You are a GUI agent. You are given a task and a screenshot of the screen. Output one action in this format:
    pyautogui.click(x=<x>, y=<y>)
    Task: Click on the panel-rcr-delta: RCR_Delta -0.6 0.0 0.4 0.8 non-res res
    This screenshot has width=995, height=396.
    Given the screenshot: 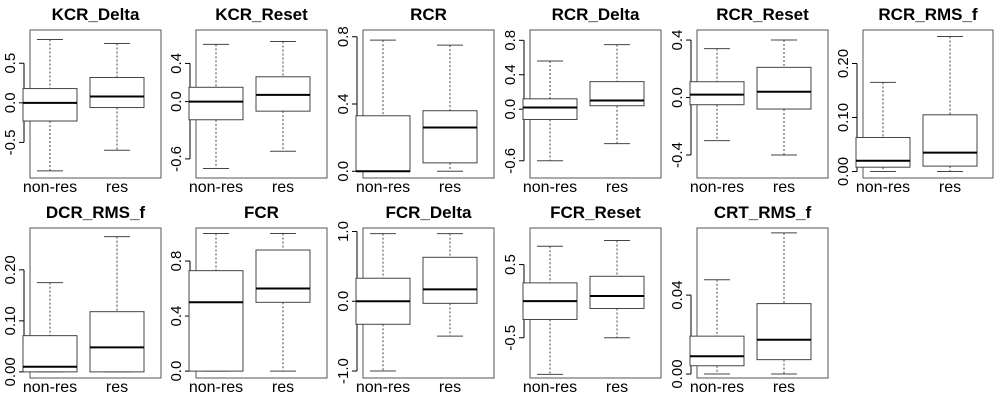 What is the action you would take?
    pyautogui.click(x=582, y=100)
    